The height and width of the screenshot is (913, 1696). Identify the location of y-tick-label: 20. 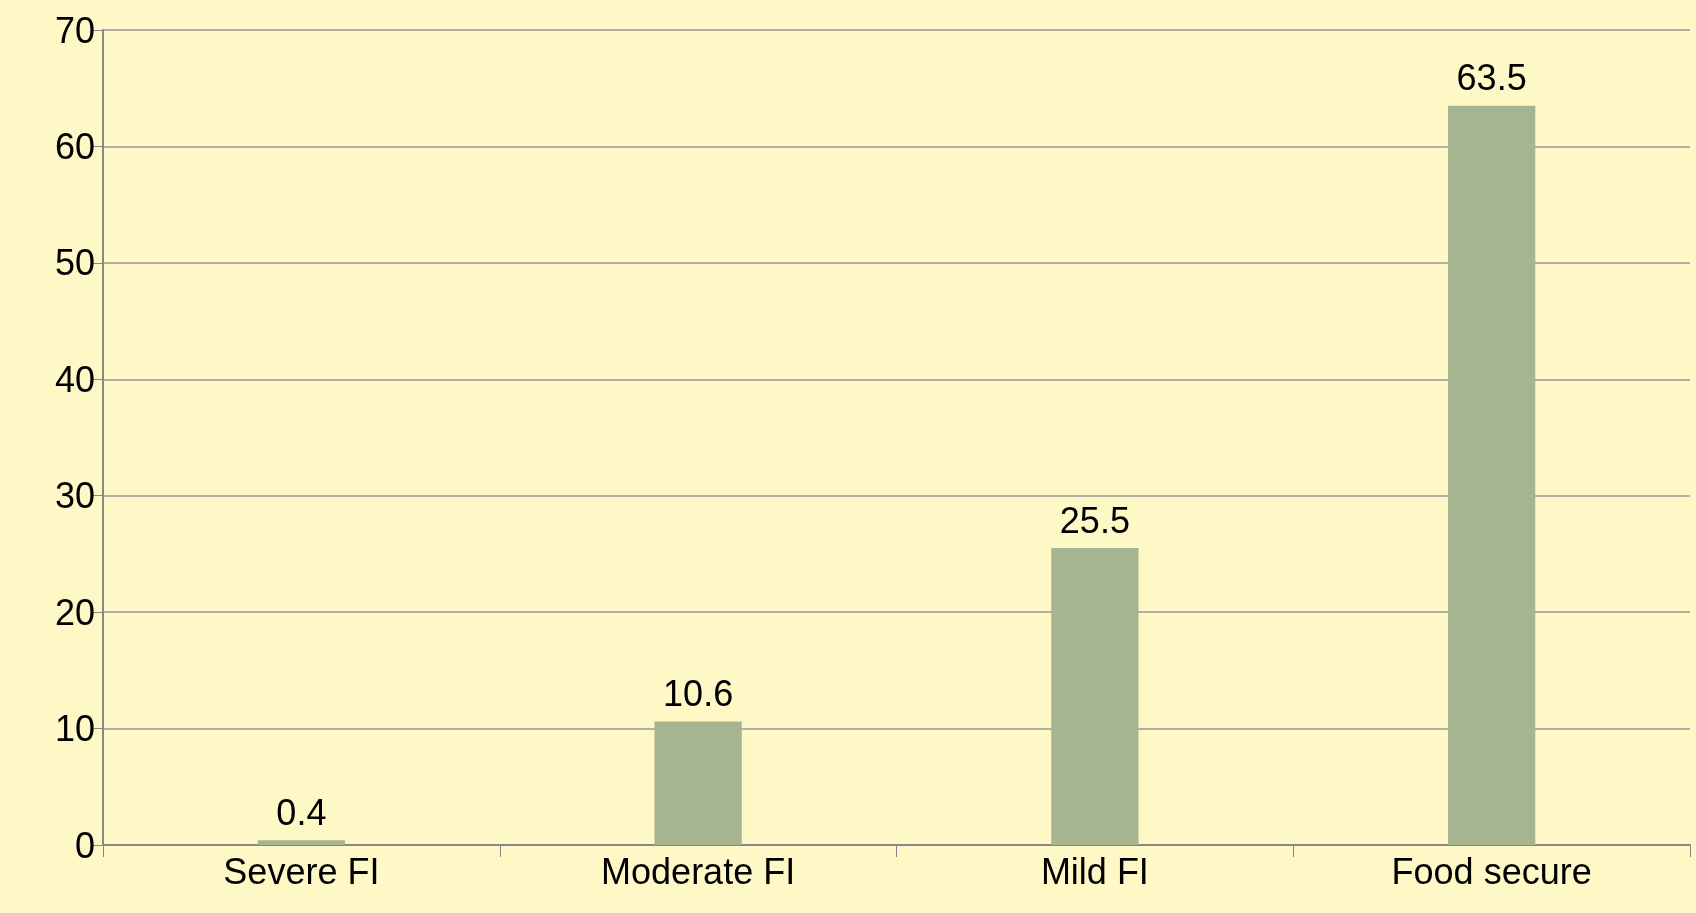
(74, 612).